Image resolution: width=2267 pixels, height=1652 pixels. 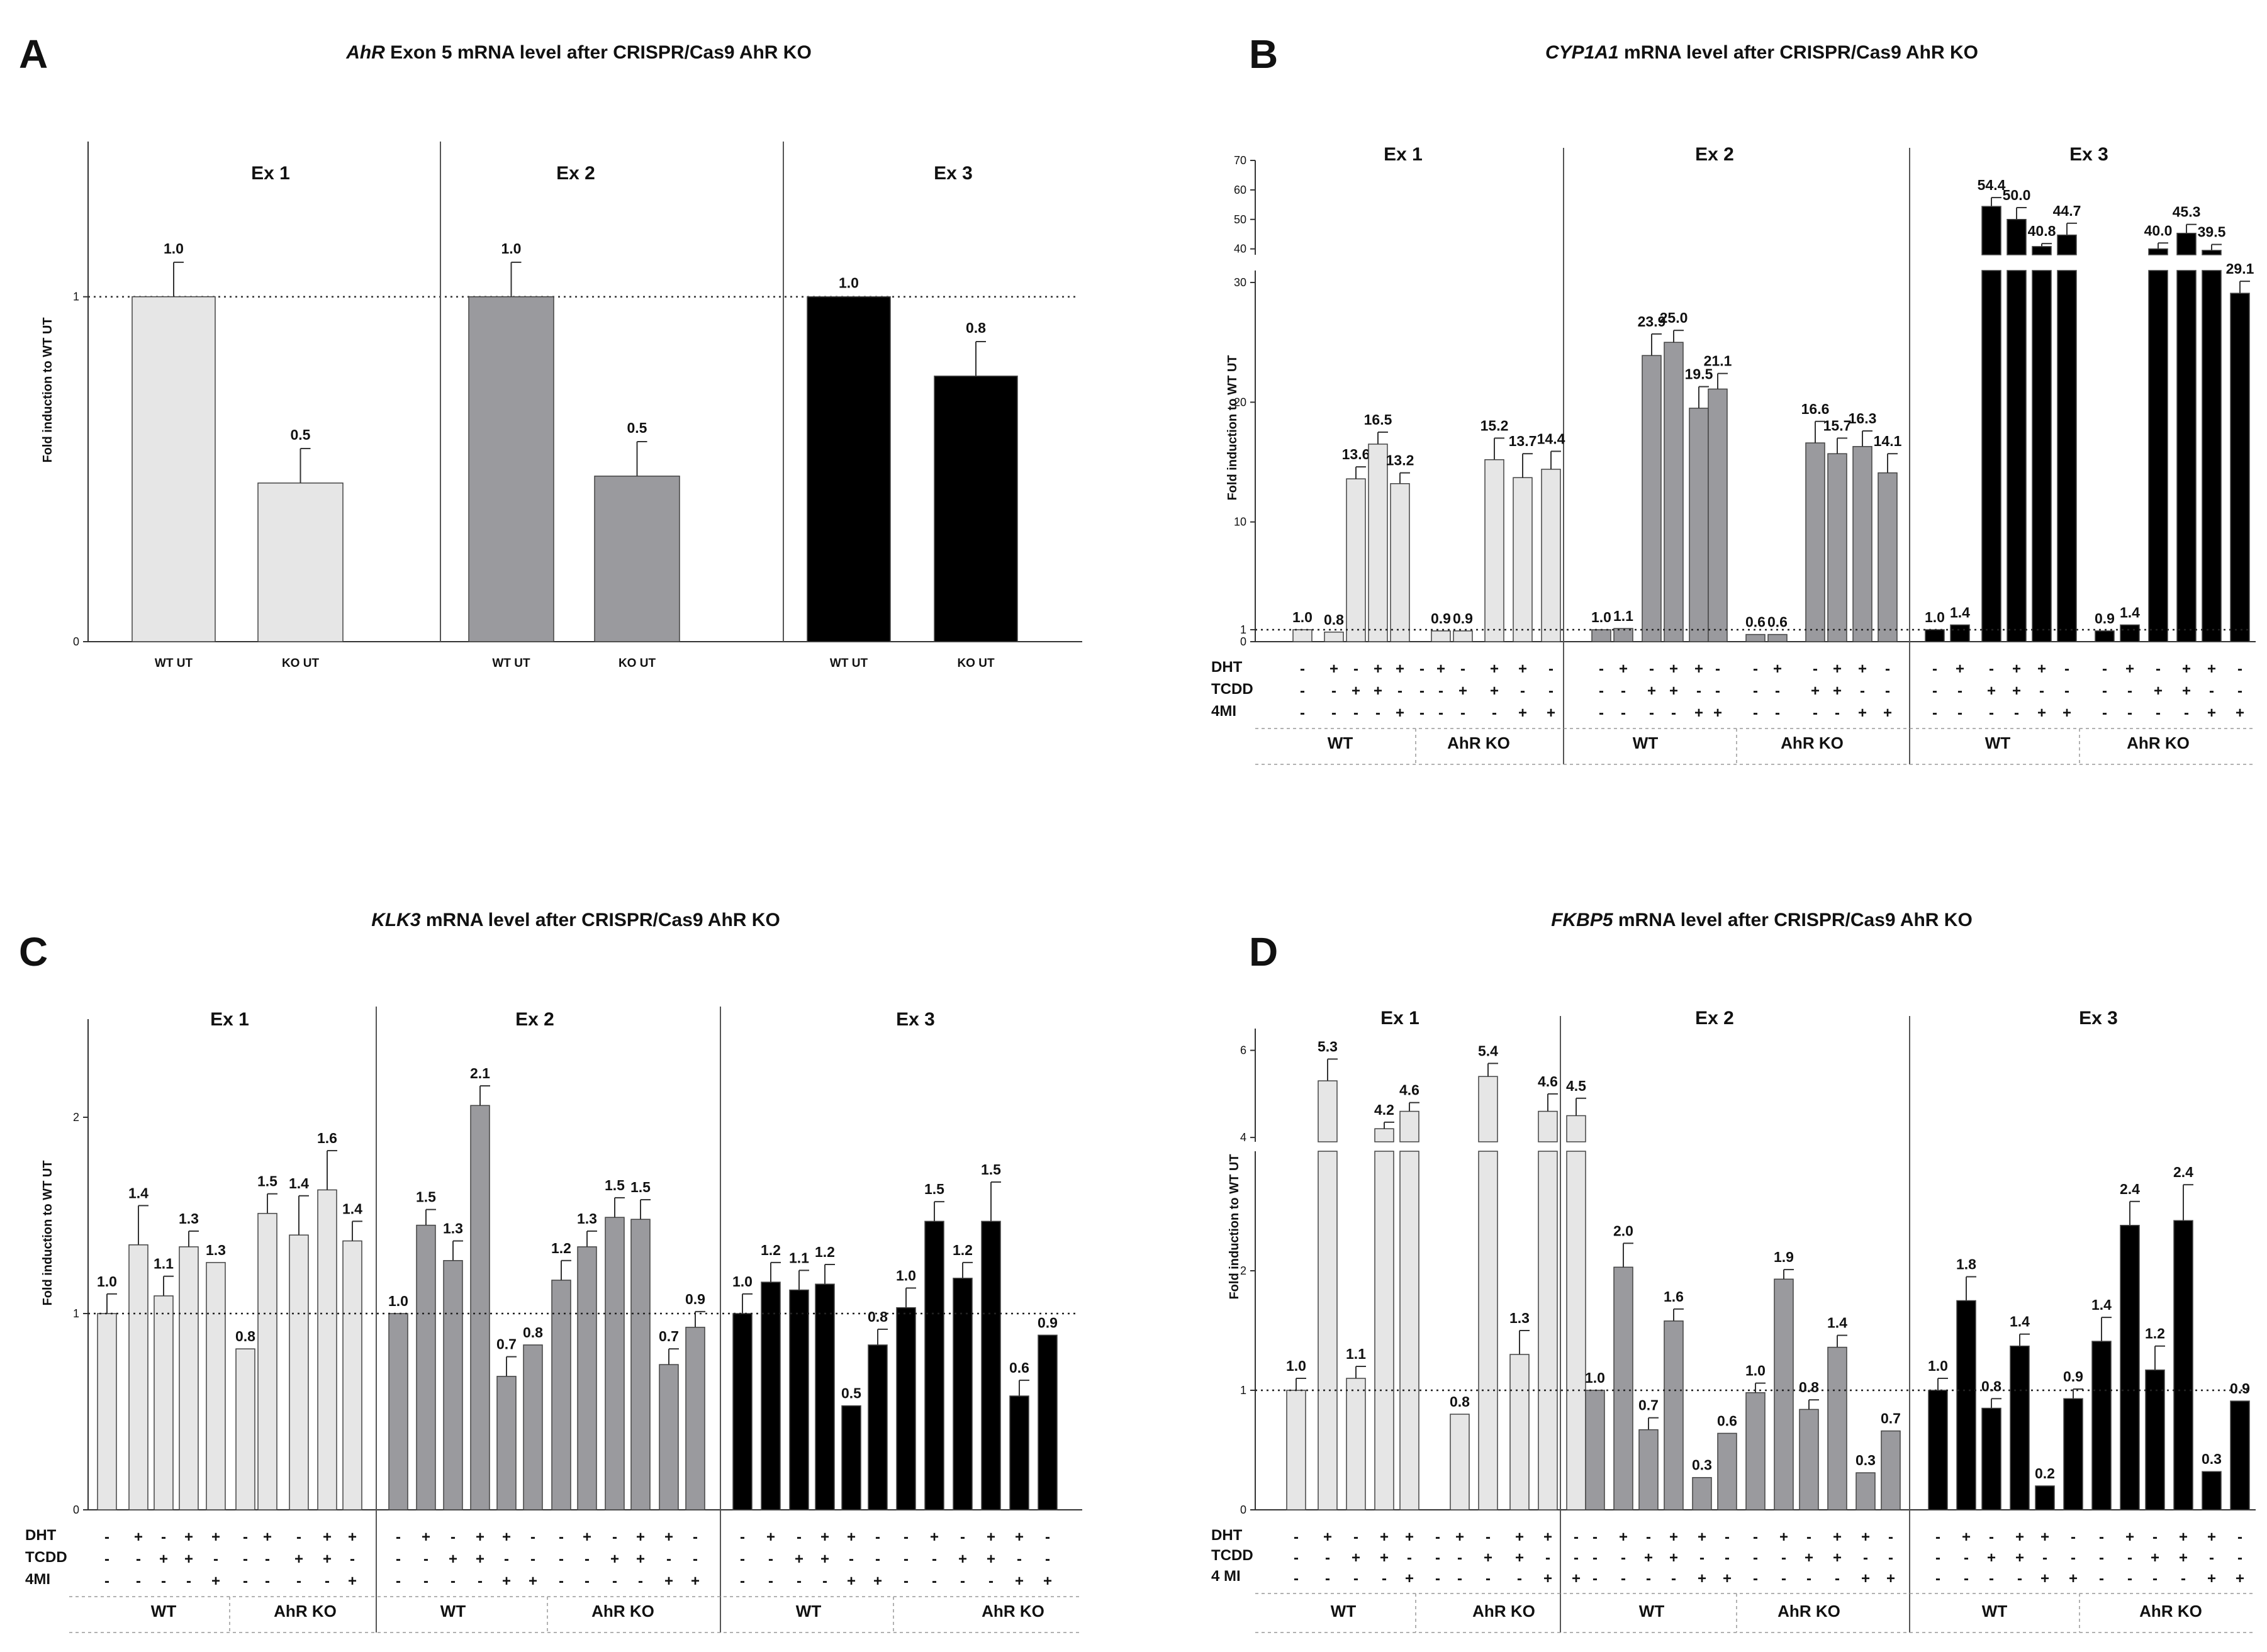 What do you see at coordinates (33, 54) in the screenshot?
I see `panel-label: A` at bounding box center [33, 54].